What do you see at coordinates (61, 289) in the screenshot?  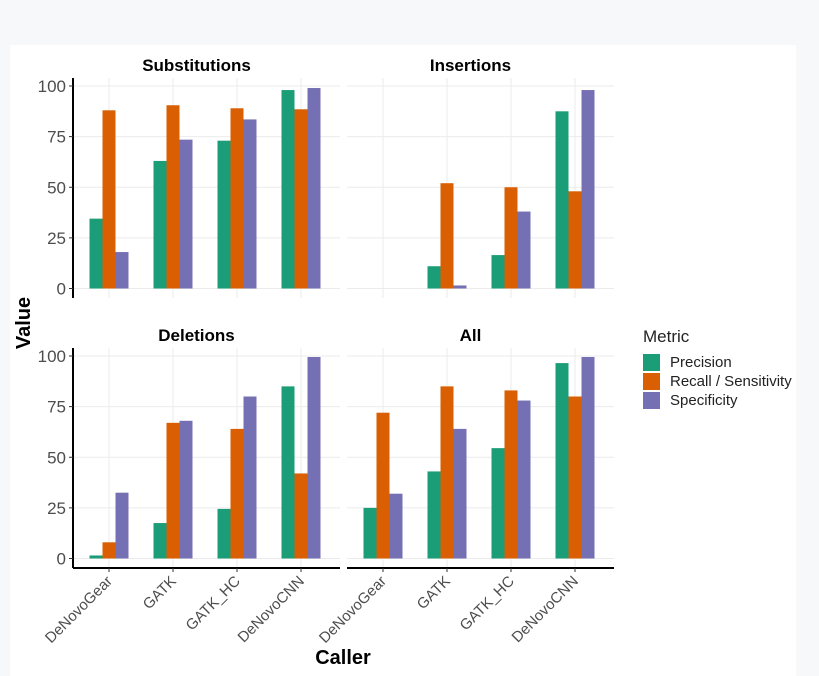 I see `y-tick-label-0-substitutions: 0` at bounding box center [61, 289].